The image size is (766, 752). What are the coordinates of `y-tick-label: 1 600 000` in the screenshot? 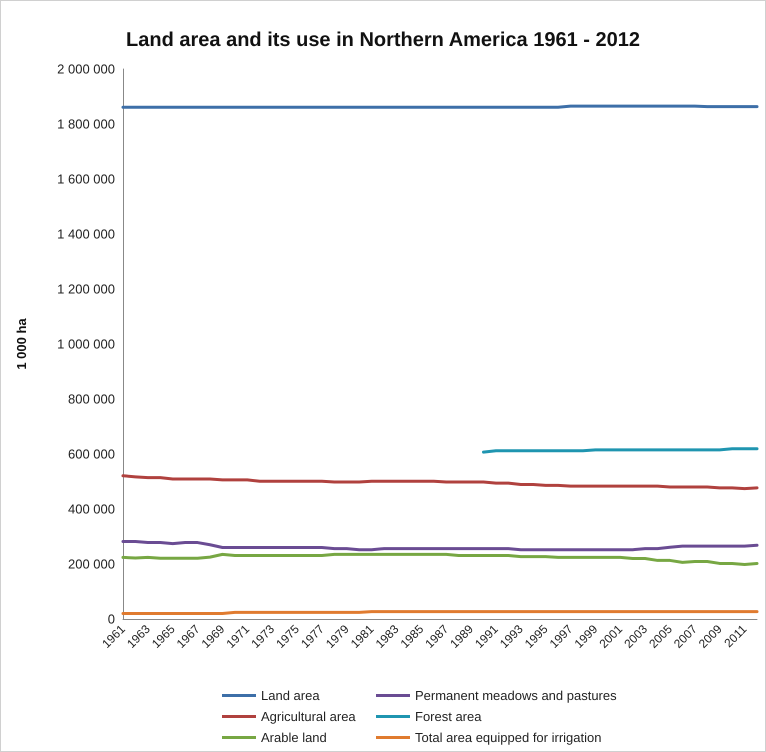 It's located at (86, 179).